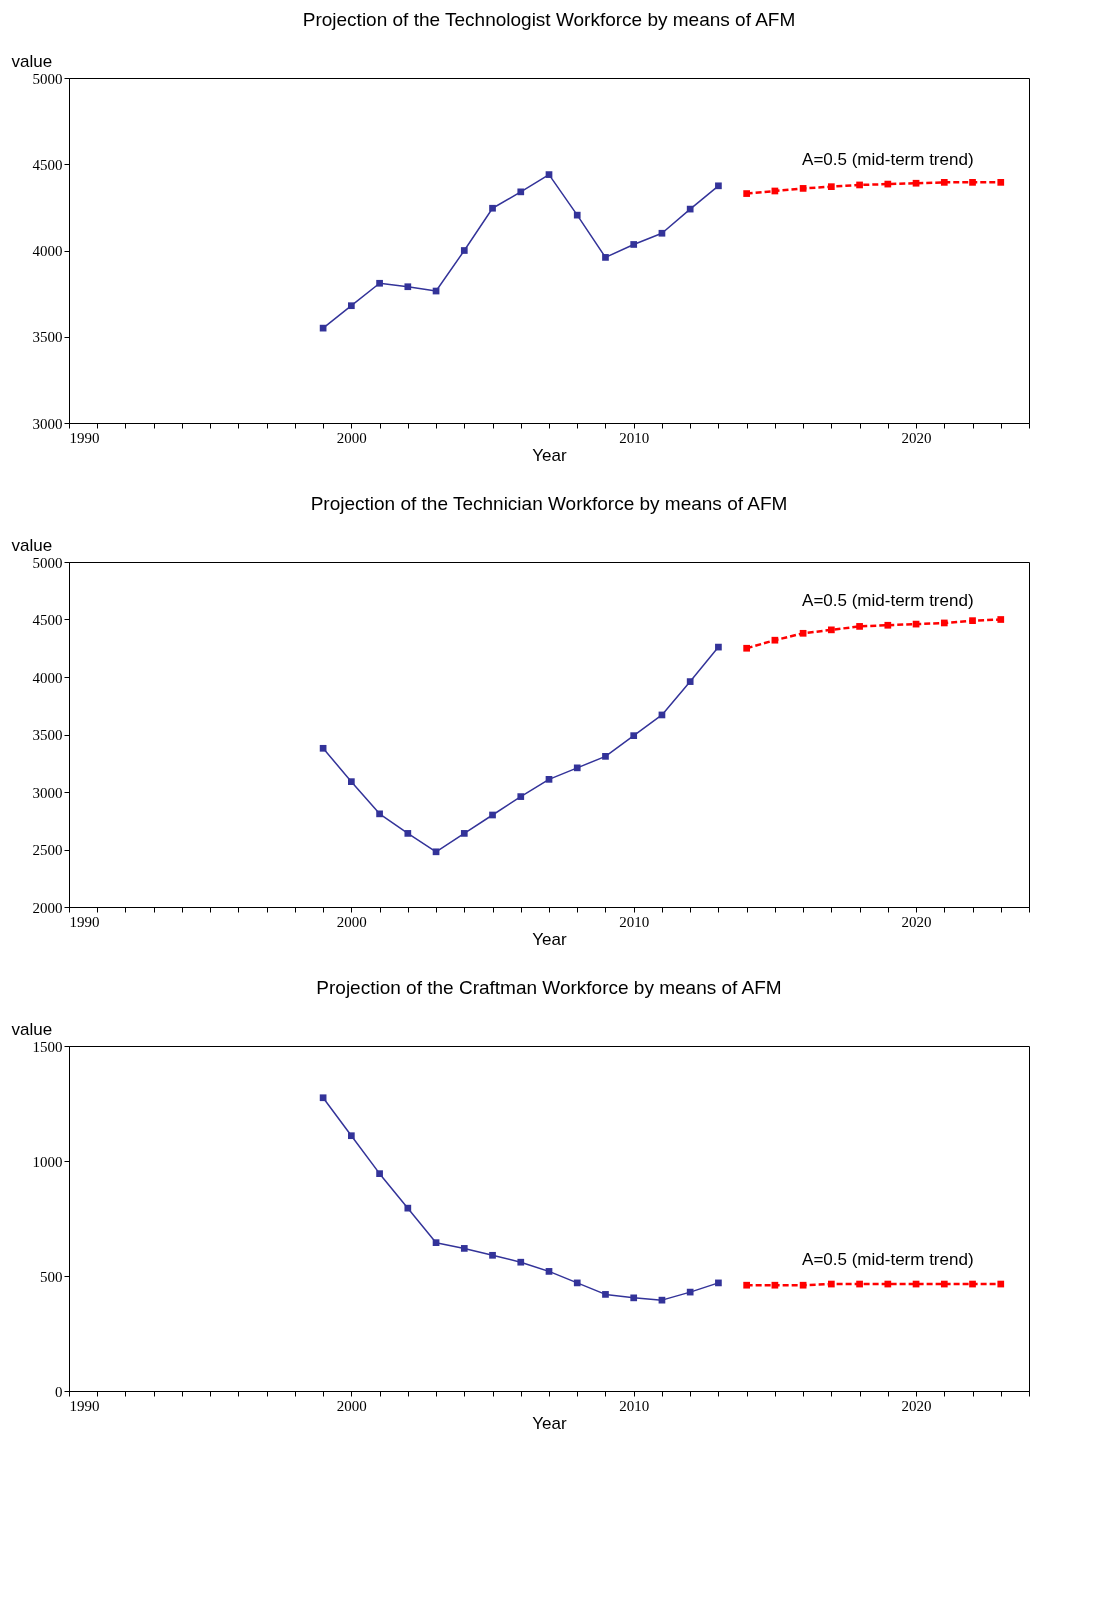  Describe the element at coordinates (47, 907) in the screenshot. I see `y-tick-label: 2000` at that location.